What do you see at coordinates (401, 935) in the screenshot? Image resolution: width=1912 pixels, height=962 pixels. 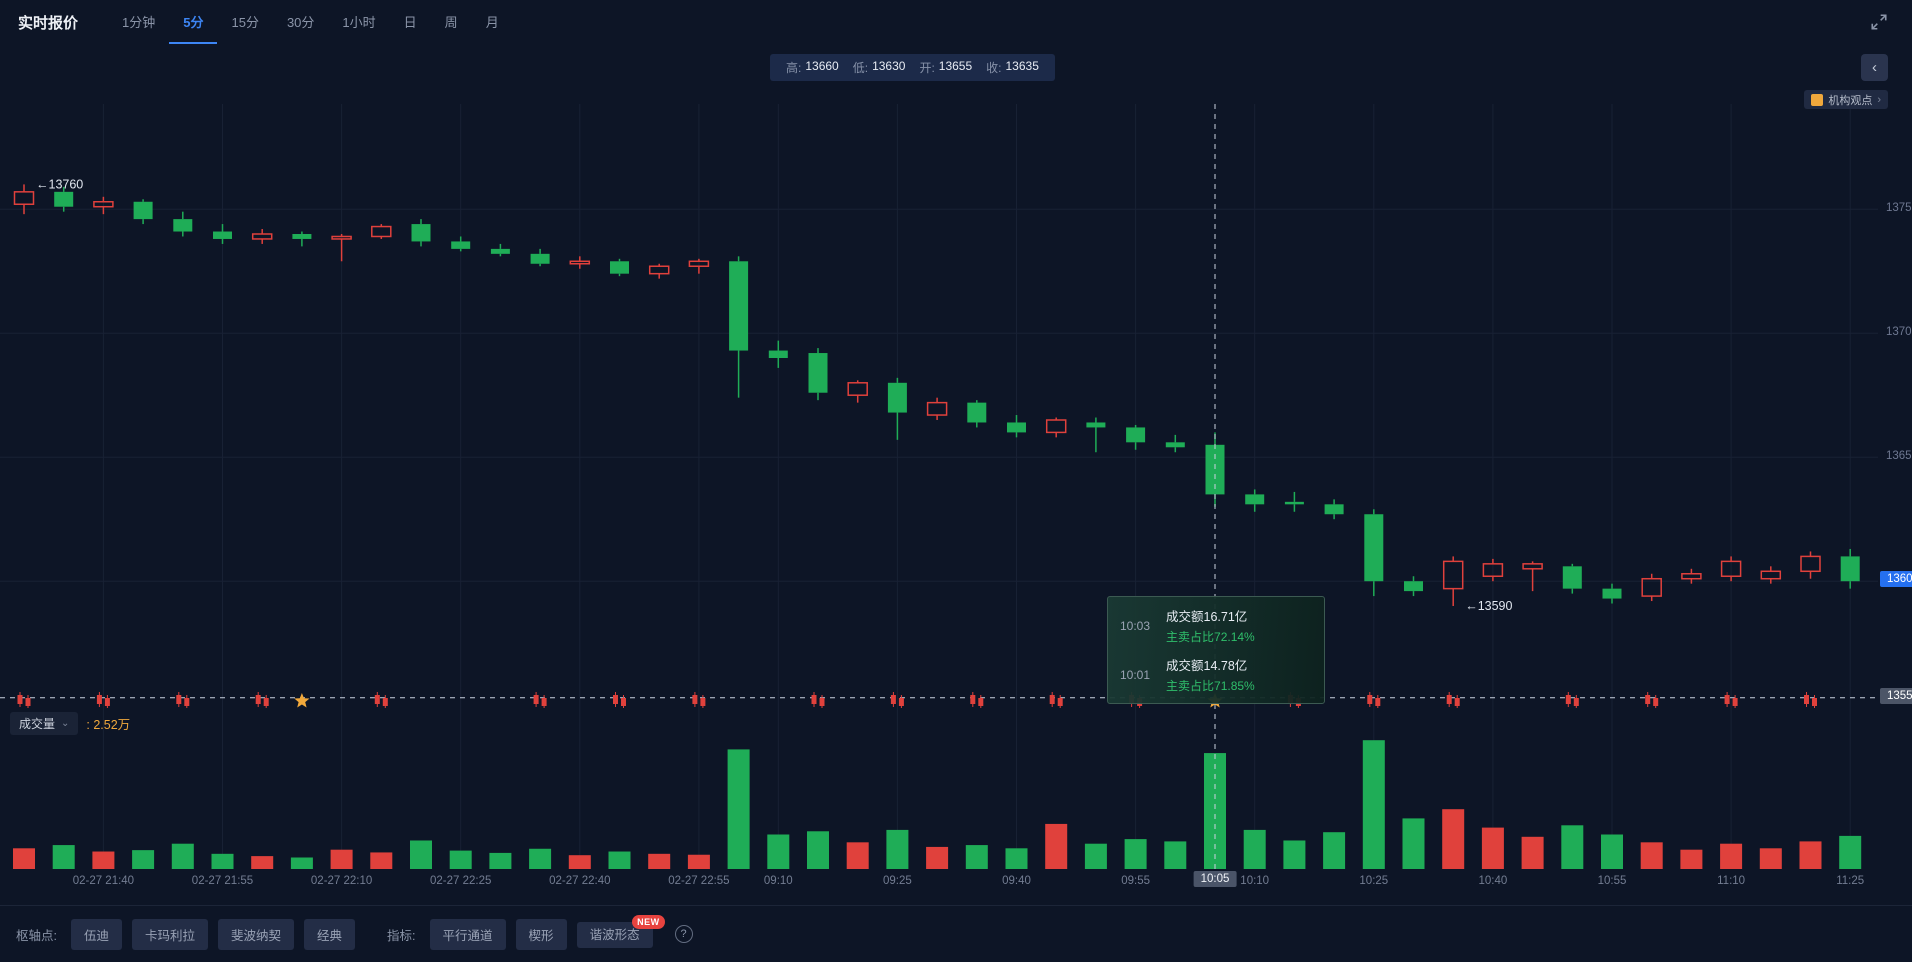 I see `indicator-label: 指标:` at bounding box center [401, 935].